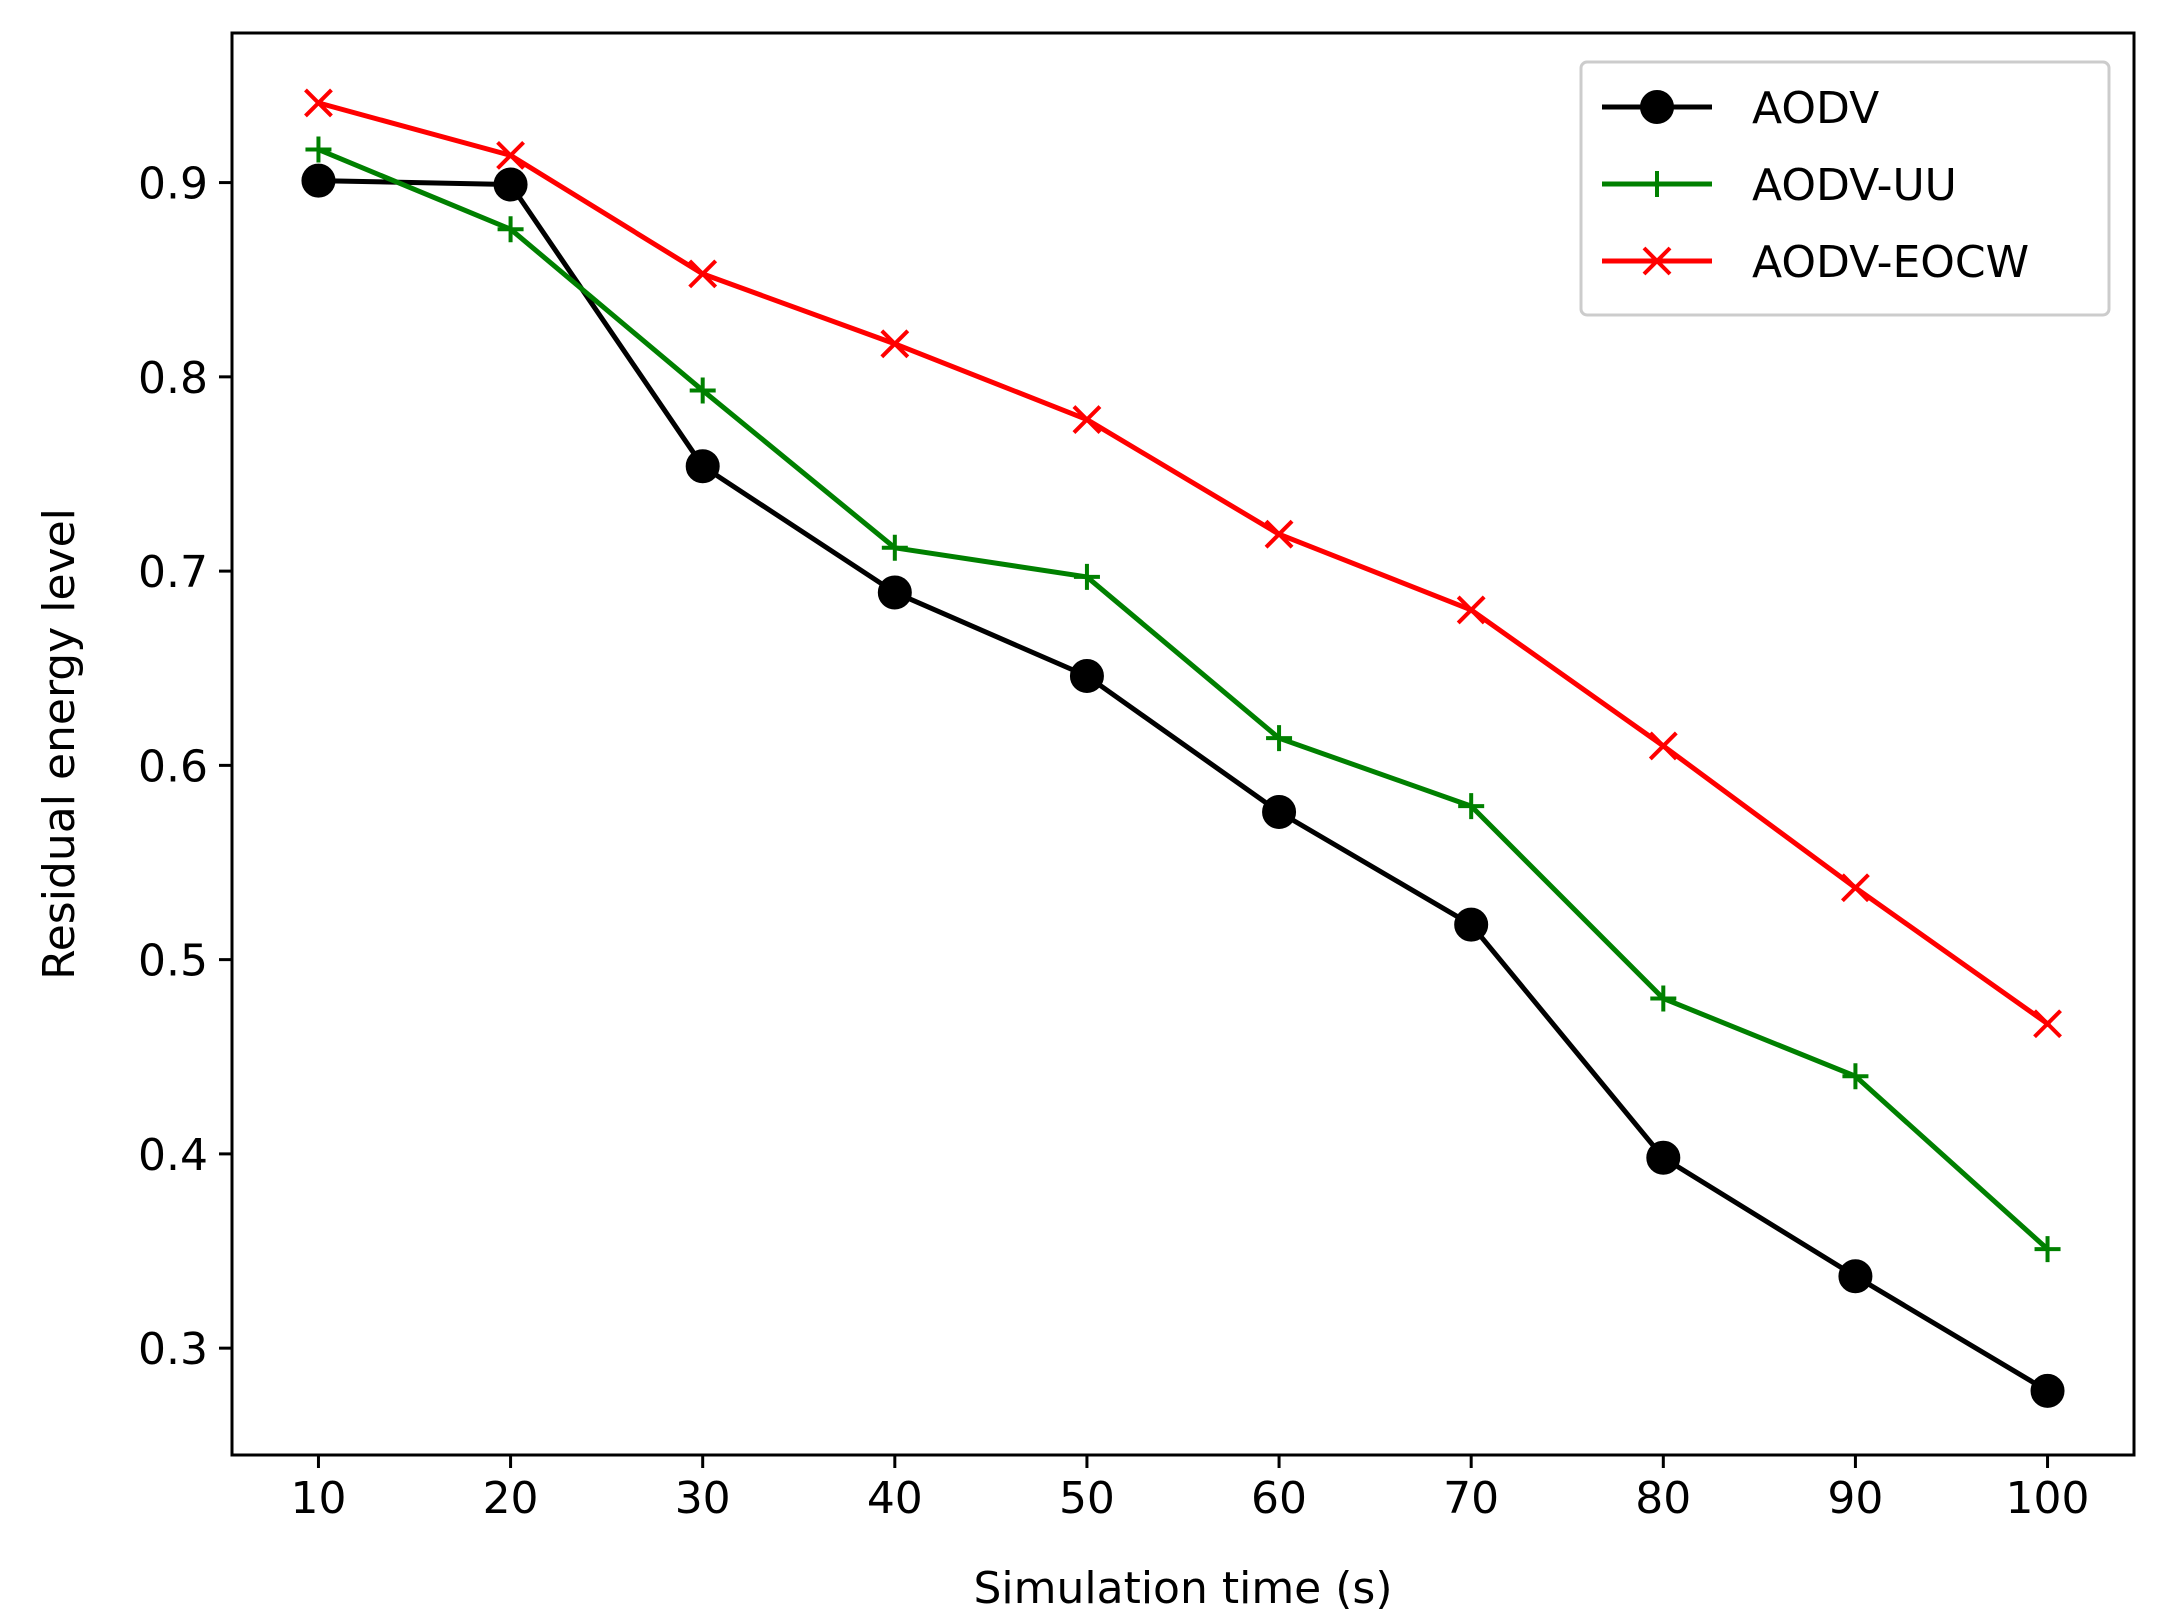 Image resolution: width=2165 pixels, height=1621 pixels. Describe the element at coordinates (173, 1349) in the screenshot. I see `y-tick-label: 0.3` at that location.